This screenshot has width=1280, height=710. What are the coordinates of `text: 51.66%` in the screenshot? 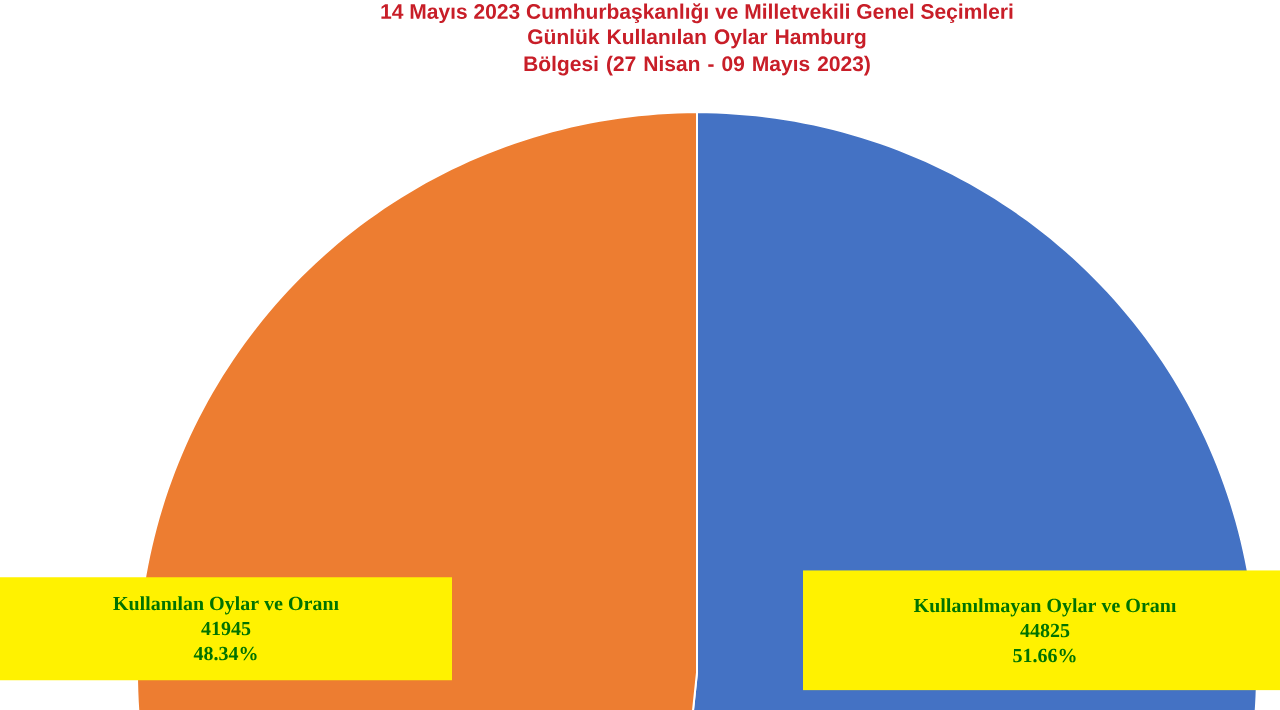 It's located at (1044, 655).